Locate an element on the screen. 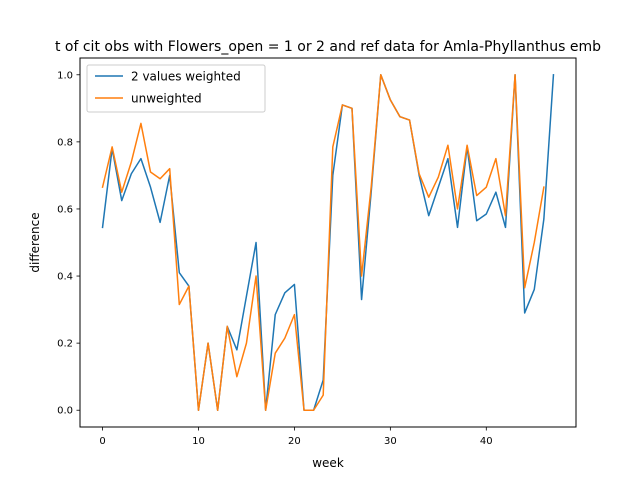  x-axis-label: week is located at coordinates (328, 463).